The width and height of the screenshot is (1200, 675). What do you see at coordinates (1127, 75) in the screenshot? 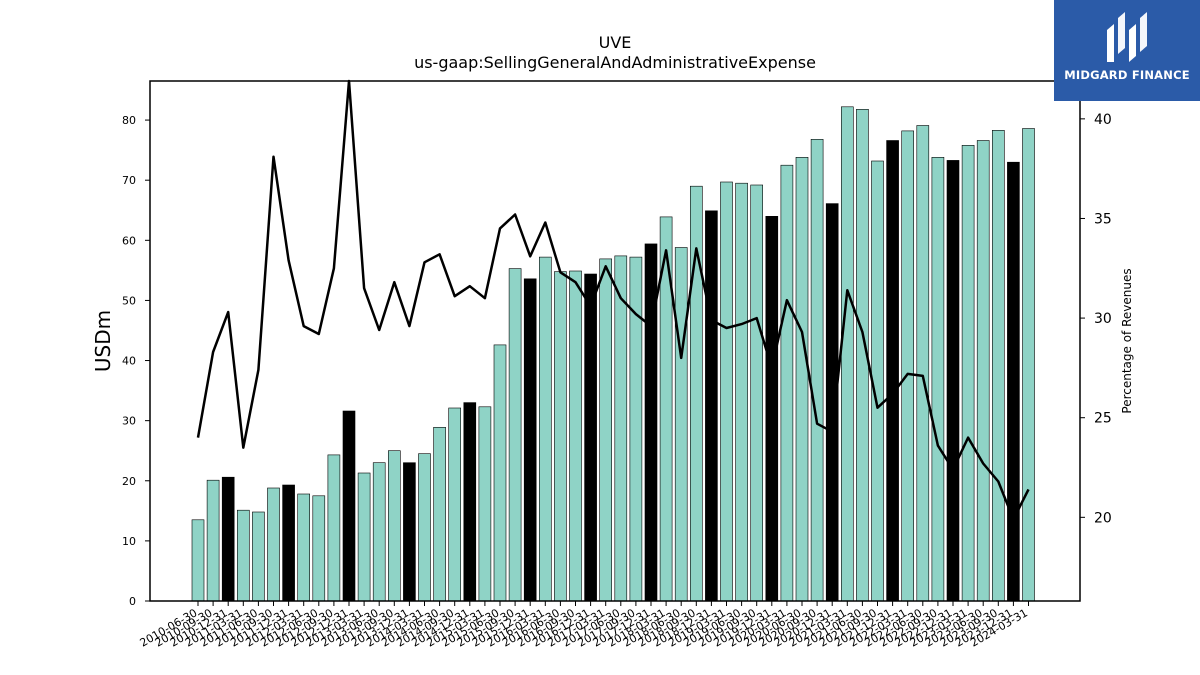
I see `logo-text: MIDGARD FINANCE` at bounding box center [1127, 75].